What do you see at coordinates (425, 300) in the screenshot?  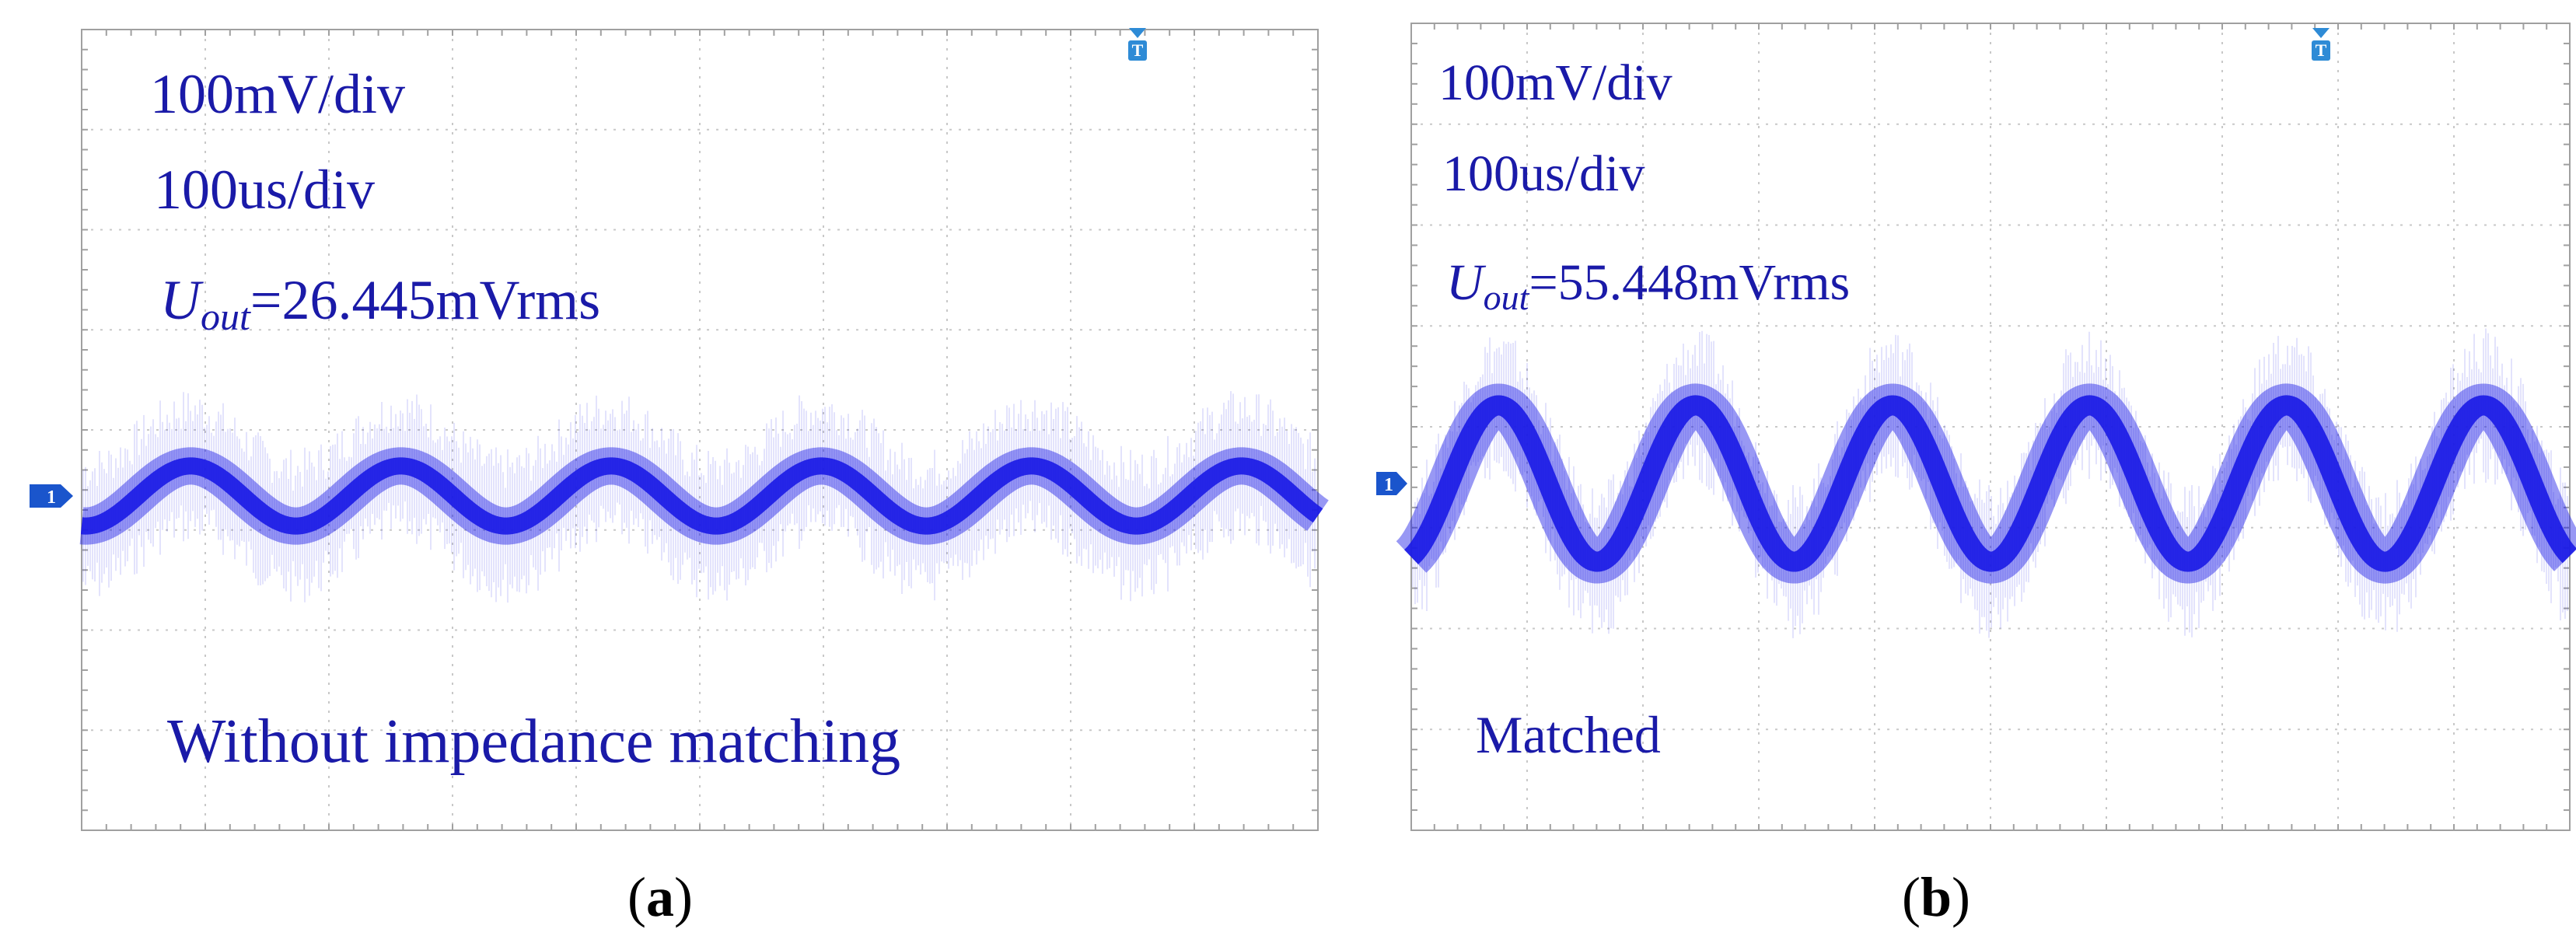 I see `measurement-value: =26.445mVrms` at bounding box center [425, 300].